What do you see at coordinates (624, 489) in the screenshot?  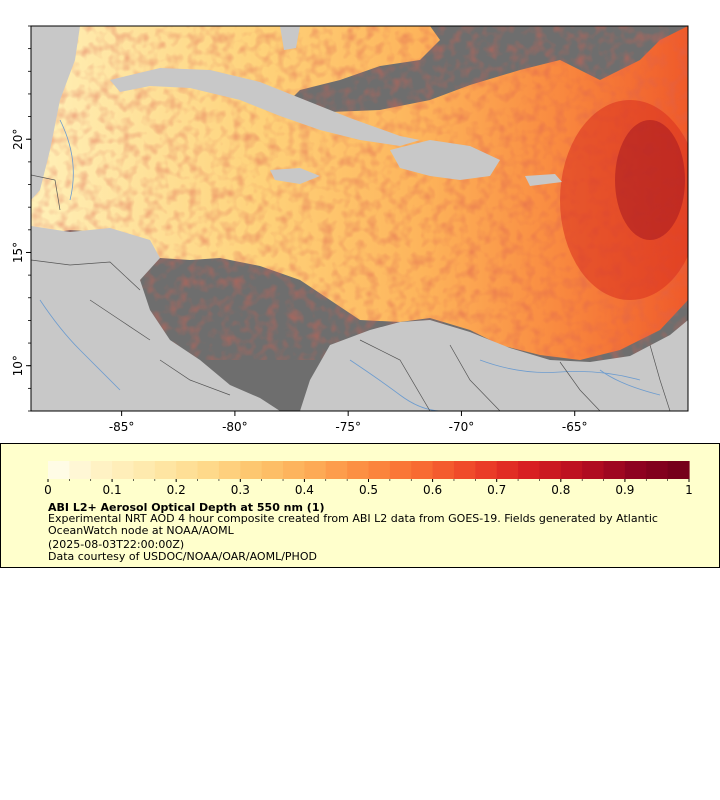 I see `colorbar-tick-label: 0.9` at bounding box center [624, 489].